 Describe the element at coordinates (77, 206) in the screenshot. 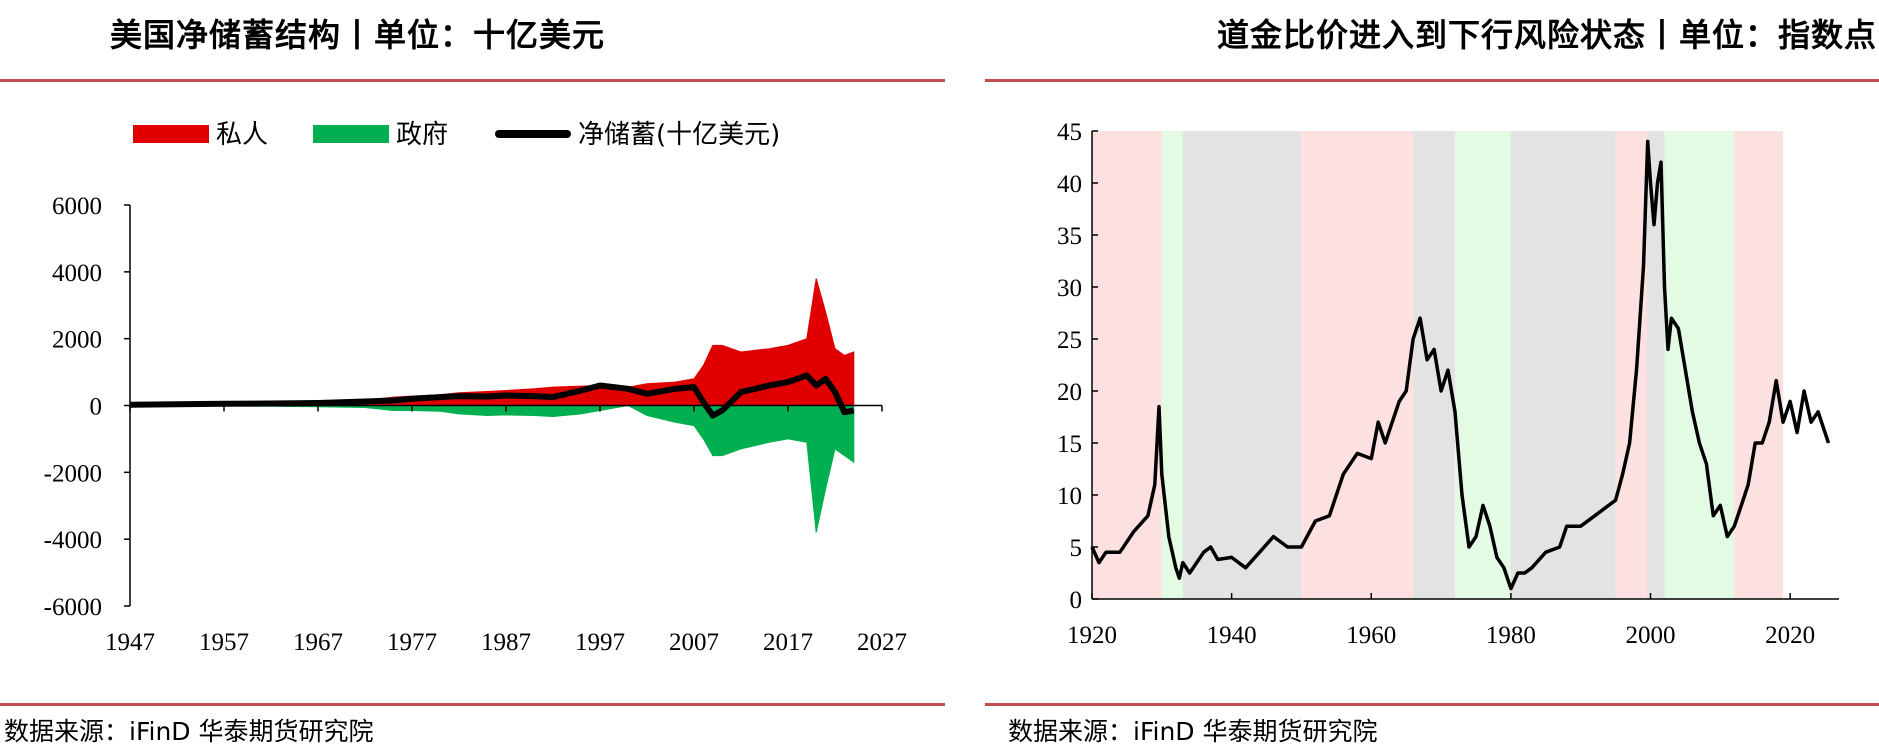

I see `y-tick-label: 6000` at that location.